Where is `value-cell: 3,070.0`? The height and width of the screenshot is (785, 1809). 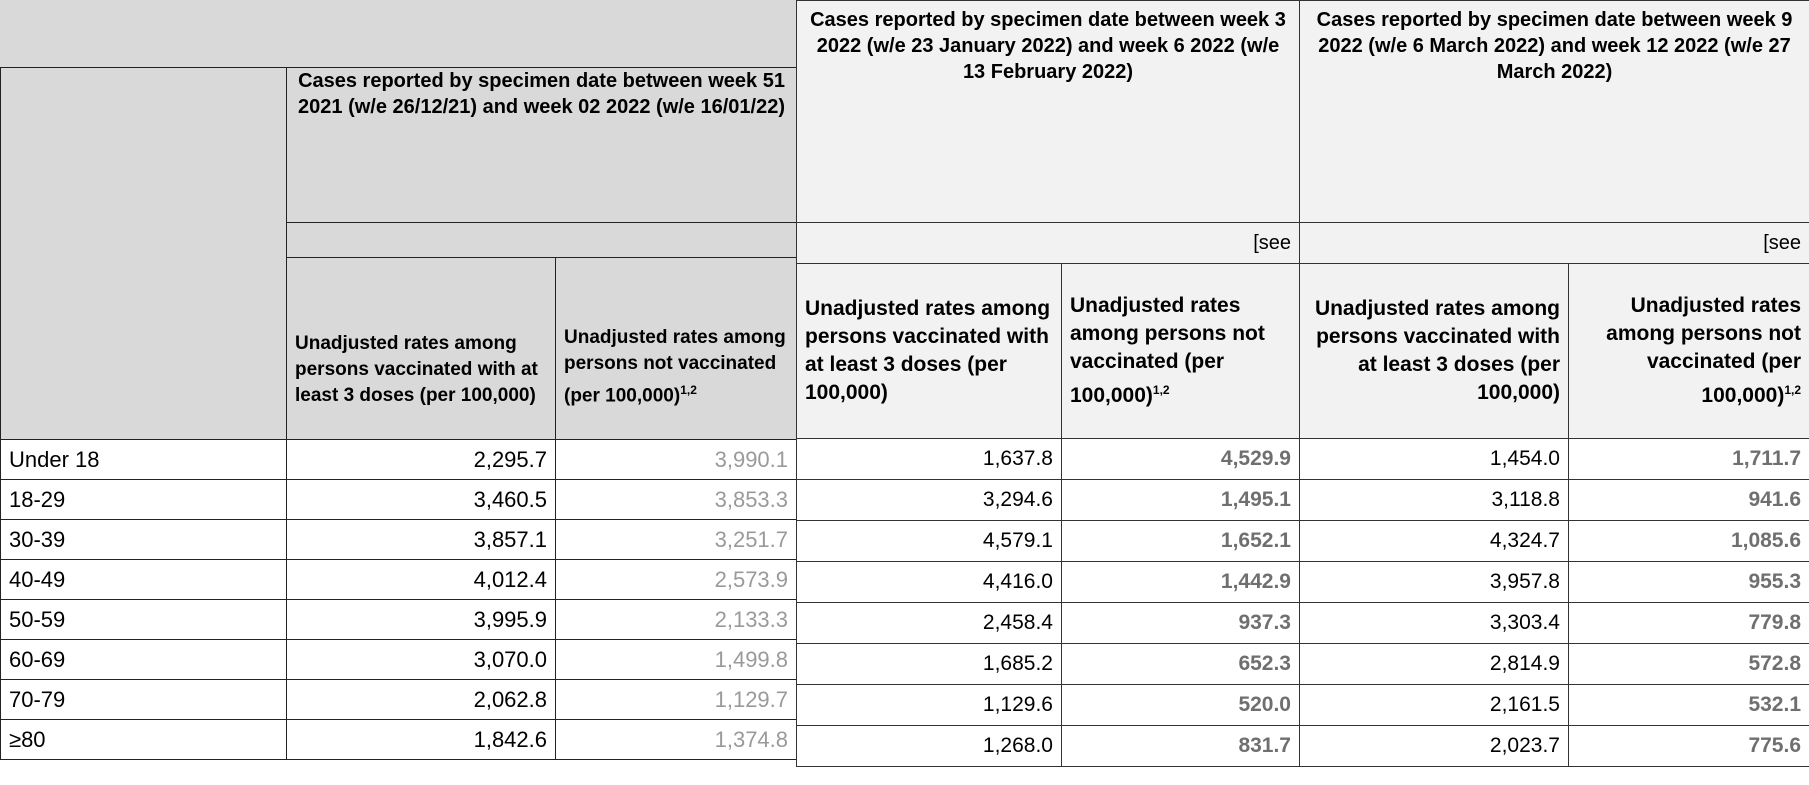 value-cell: 3,070.0 is located at coordinates (421, 659).